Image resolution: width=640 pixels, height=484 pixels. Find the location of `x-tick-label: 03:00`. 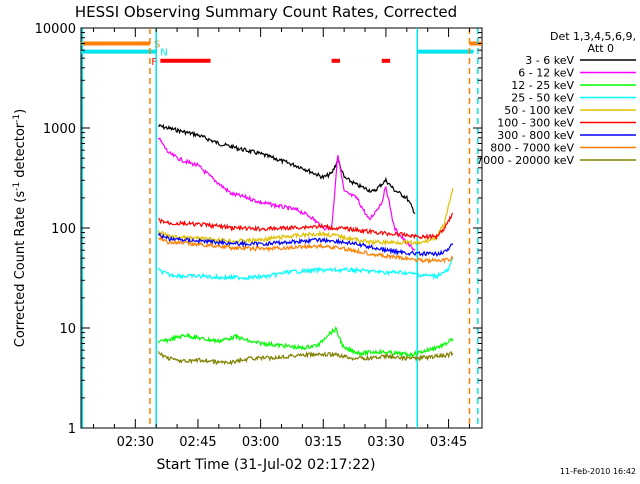

x-tick-label: 03:00 is located at coordinates (260, 442).